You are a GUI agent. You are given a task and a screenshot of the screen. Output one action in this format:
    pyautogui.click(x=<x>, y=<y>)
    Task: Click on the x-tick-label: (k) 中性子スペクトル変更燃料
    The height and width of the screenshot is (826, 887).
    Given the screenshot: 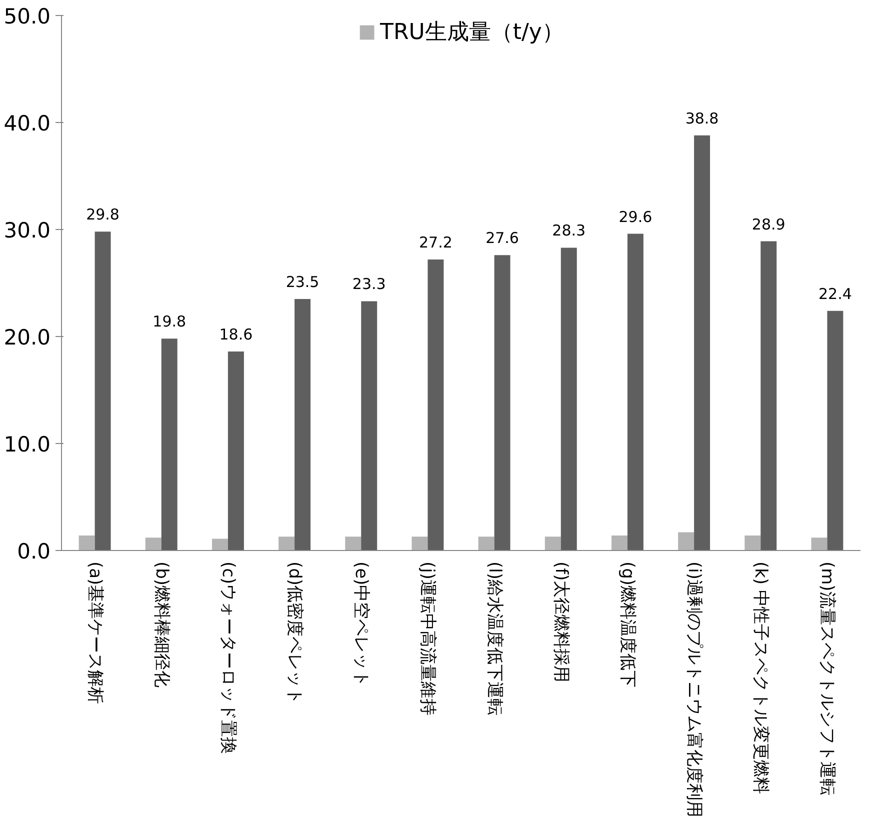 What is the action you would take?
    pyautogui.click(x=760, y=678)
    